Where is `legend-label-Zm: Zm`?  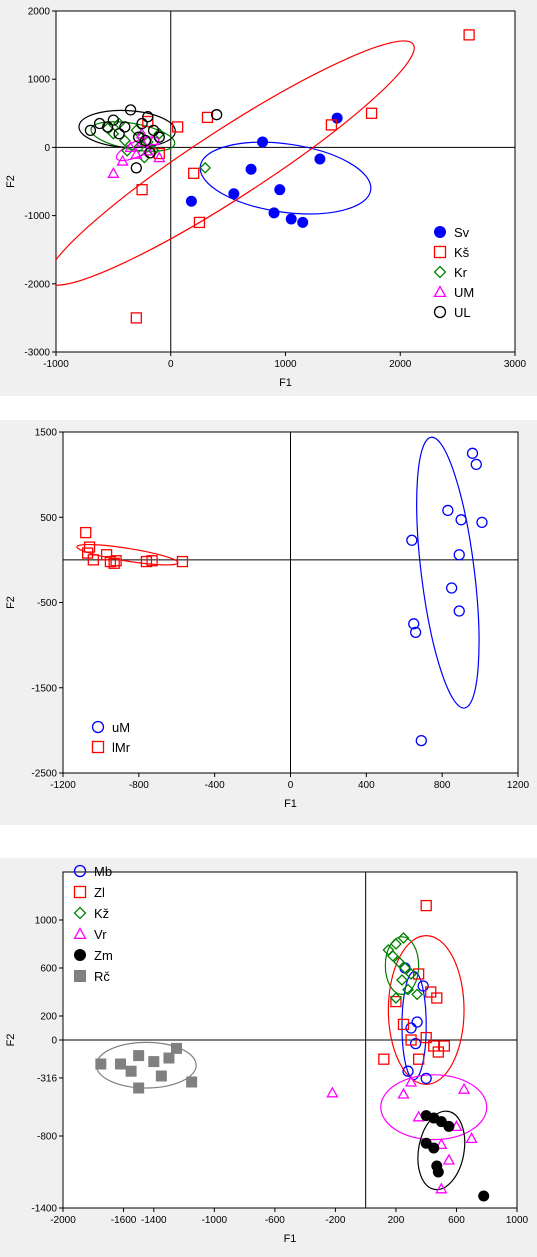
legend-label-Zm: Zm is located at coordinates (103, 955).